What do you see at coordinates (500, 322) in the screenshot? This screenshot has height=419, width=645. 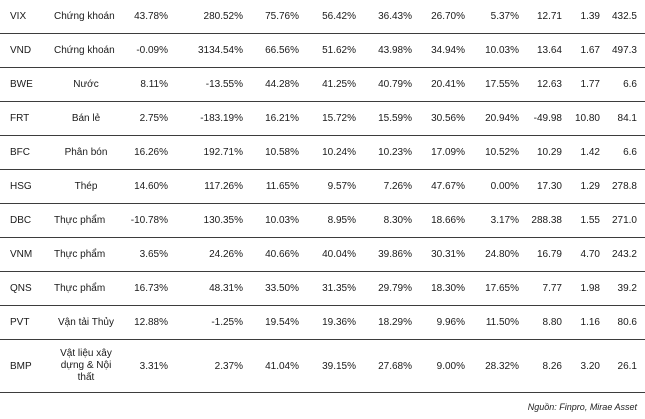 I see `value-cell: 11.50%` at bounding box center [500, 322].